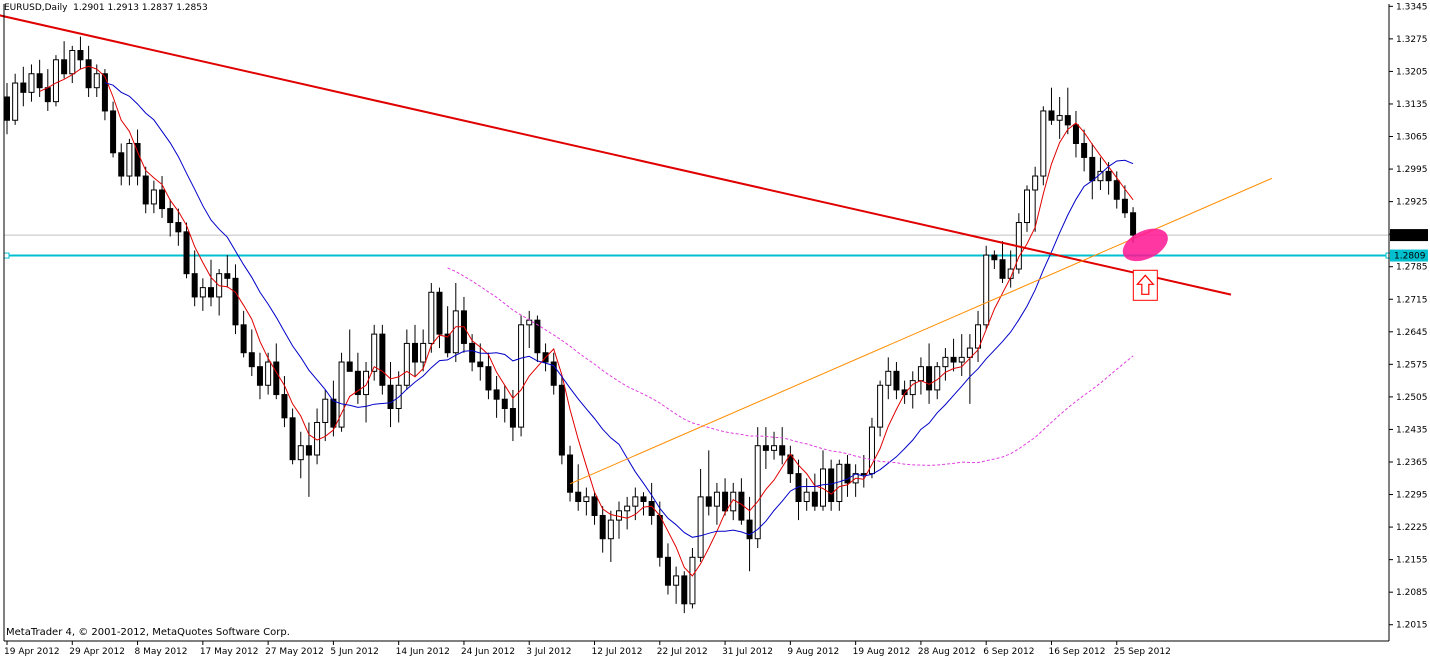 The image size is (1430, 663). I want to click on y-tick-label: 1.2785, so click(1412, 268).